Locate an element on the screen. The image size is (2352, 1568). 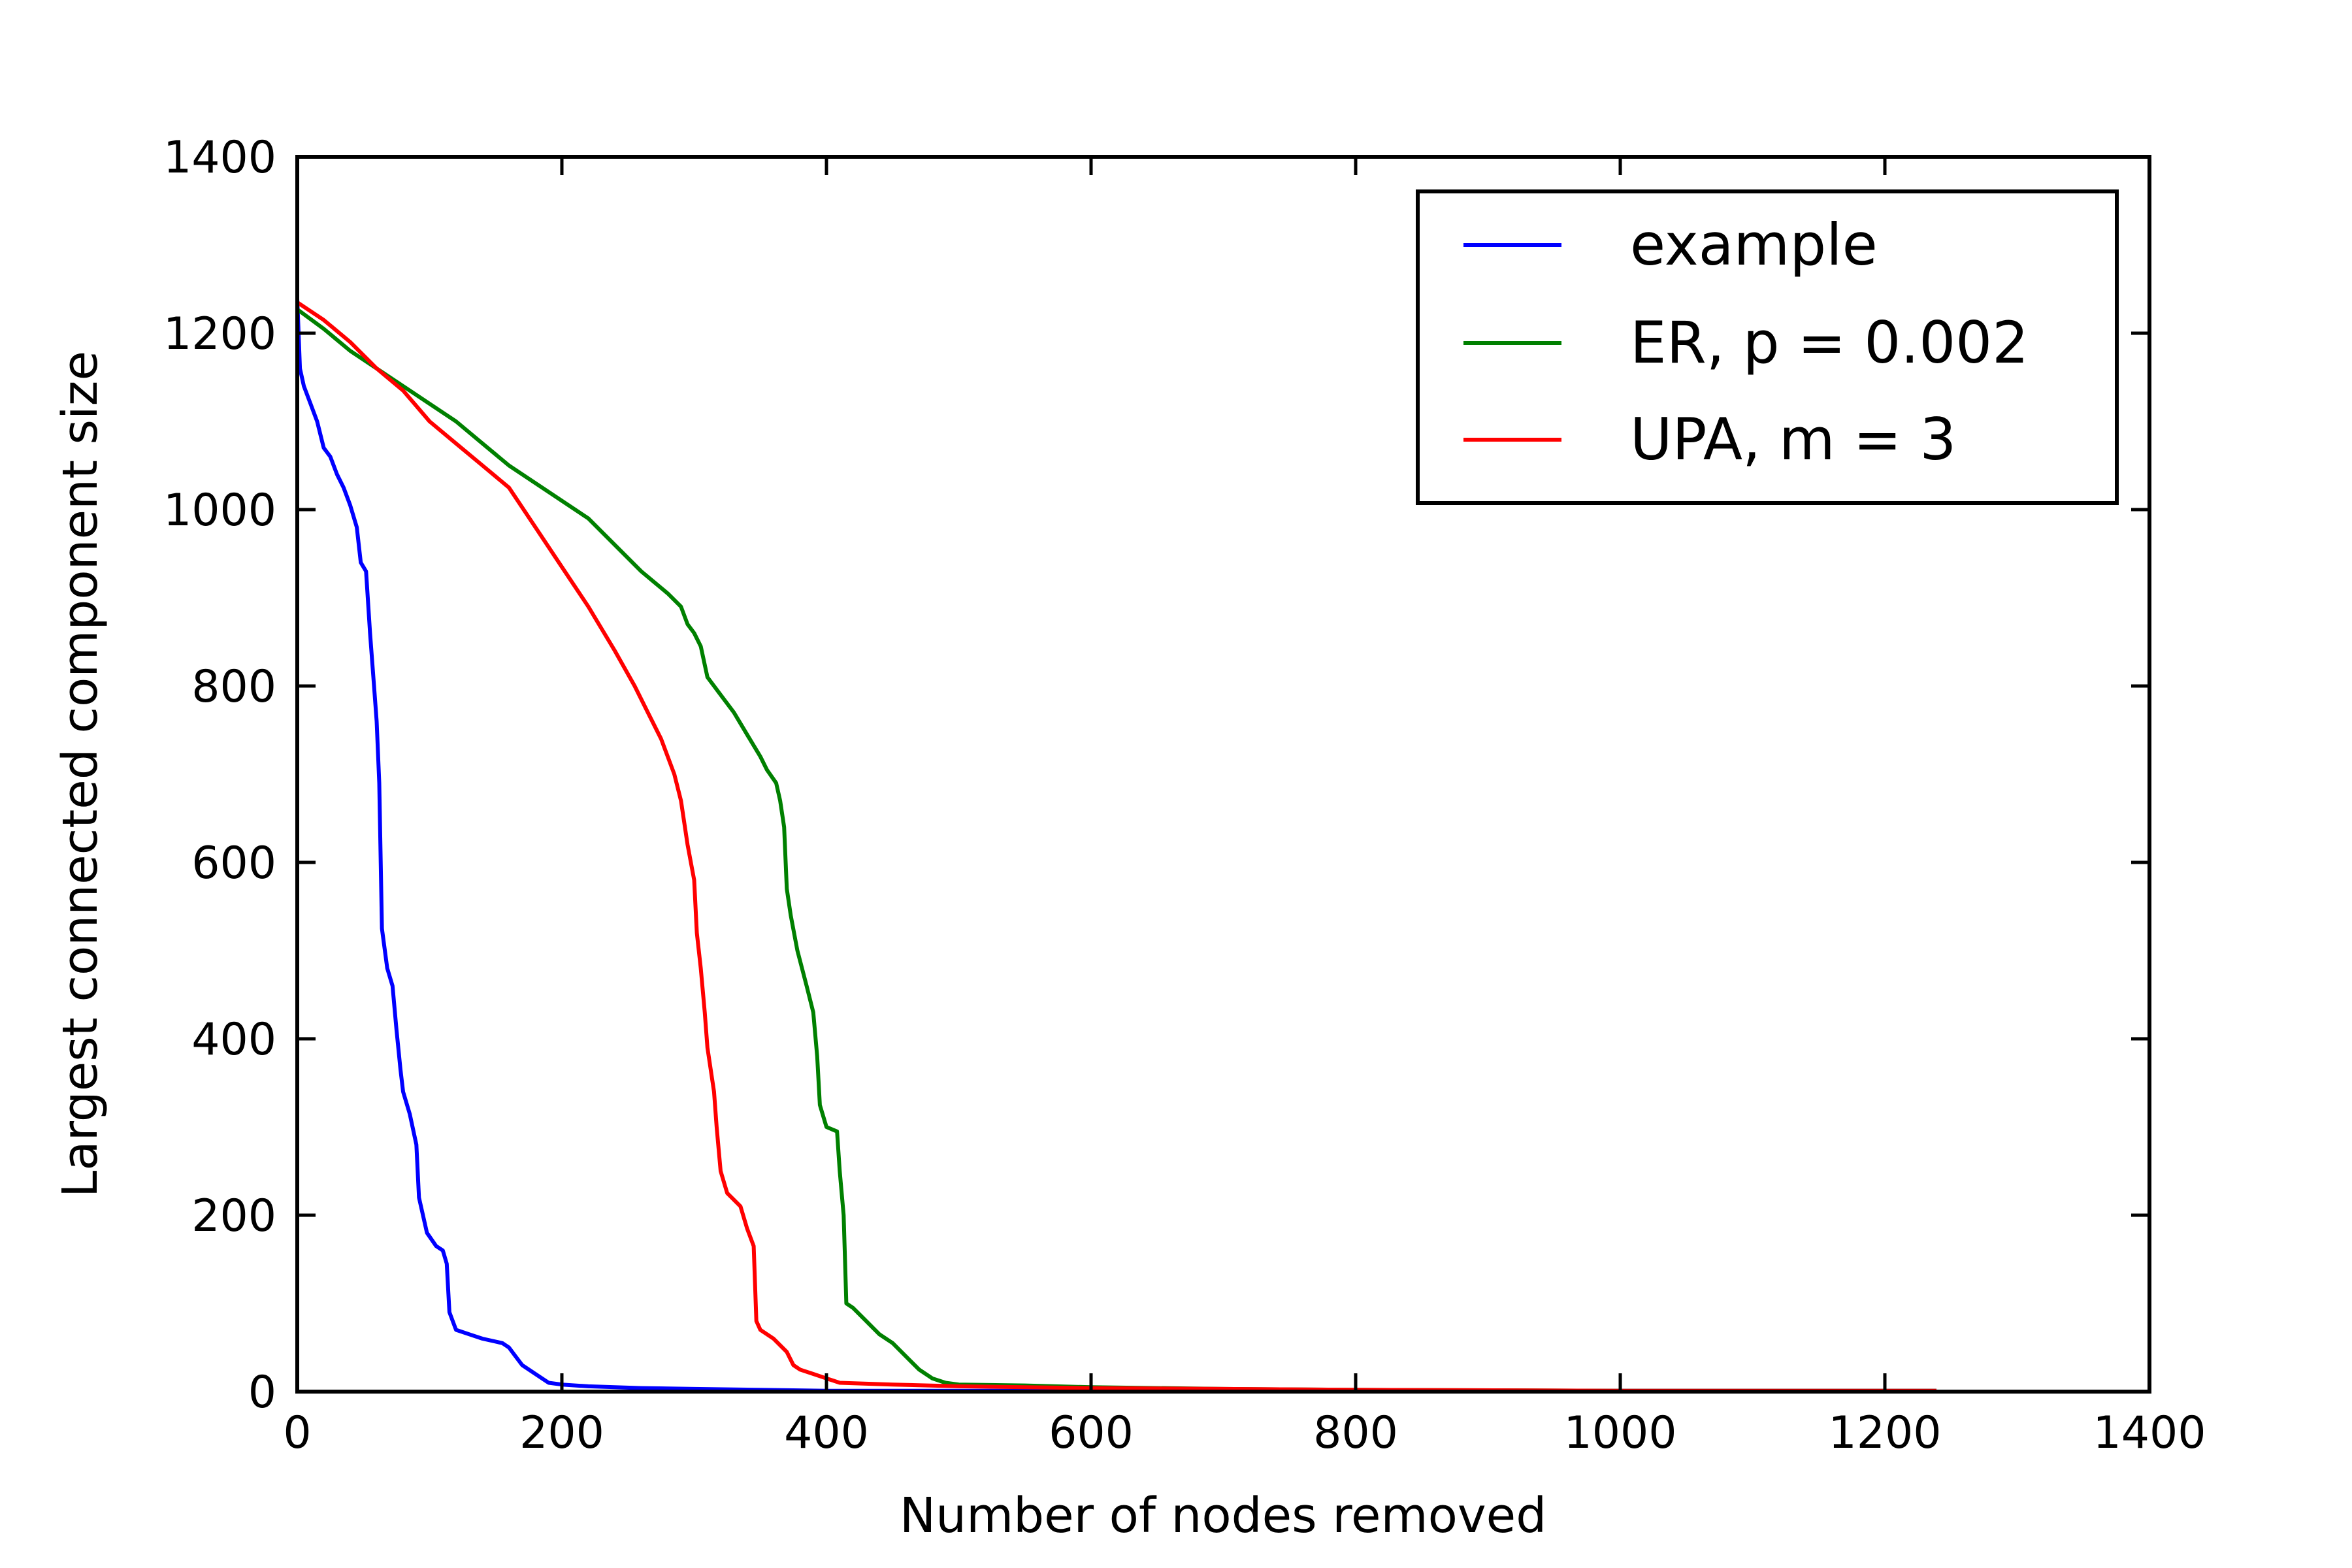
legend-entry-example: example is located at coordinates (1754, 244).